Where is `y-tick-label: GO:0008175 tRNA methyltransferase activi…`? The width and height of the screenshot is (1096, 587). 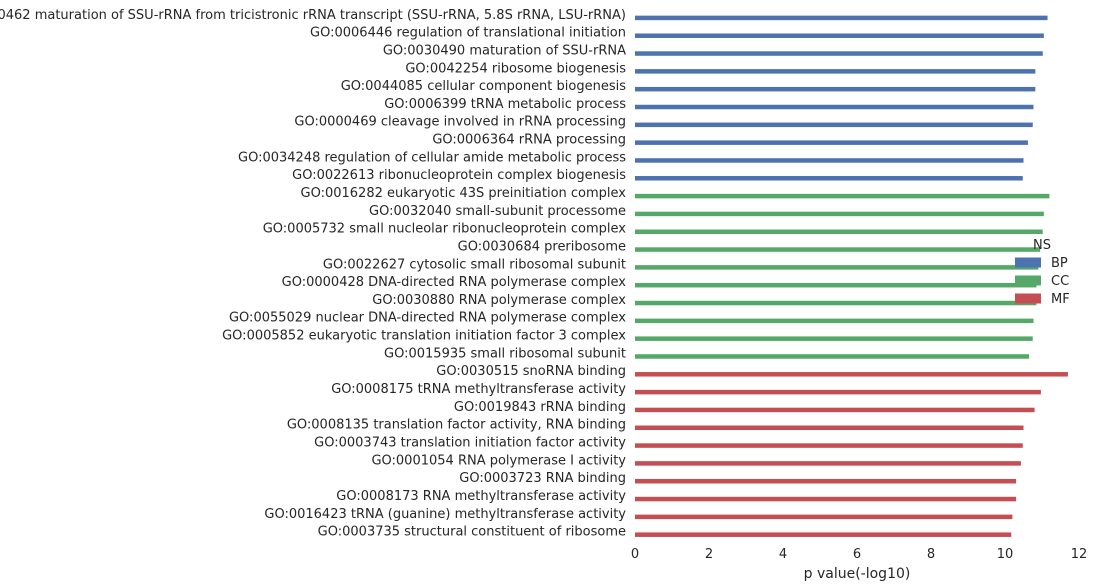
y-tick-label: GO:0008175 tRNA methyltransferase activi… is located at coordinates (478, 389).